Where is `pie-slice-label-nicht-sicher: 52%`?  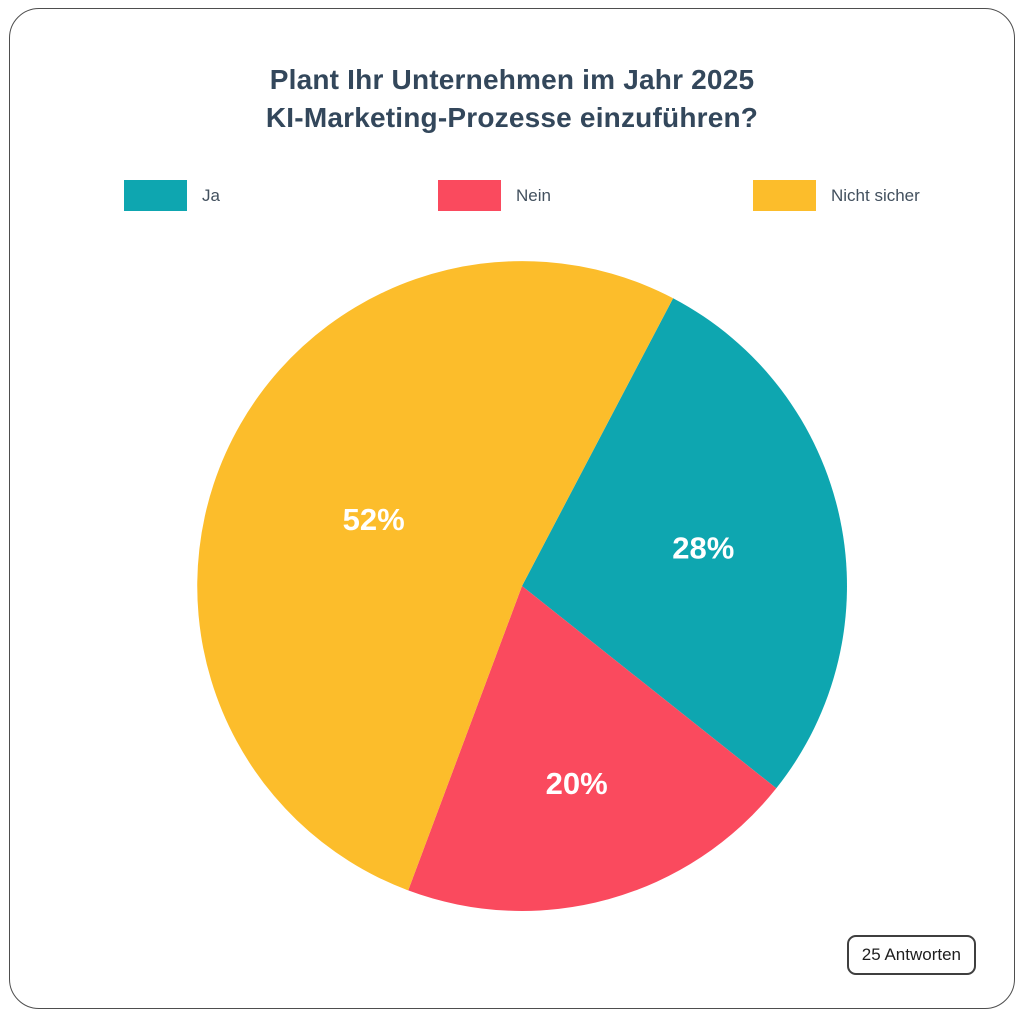 pie-slice-label-nicht-sicher: 52% is located at coordinates (374, 519).